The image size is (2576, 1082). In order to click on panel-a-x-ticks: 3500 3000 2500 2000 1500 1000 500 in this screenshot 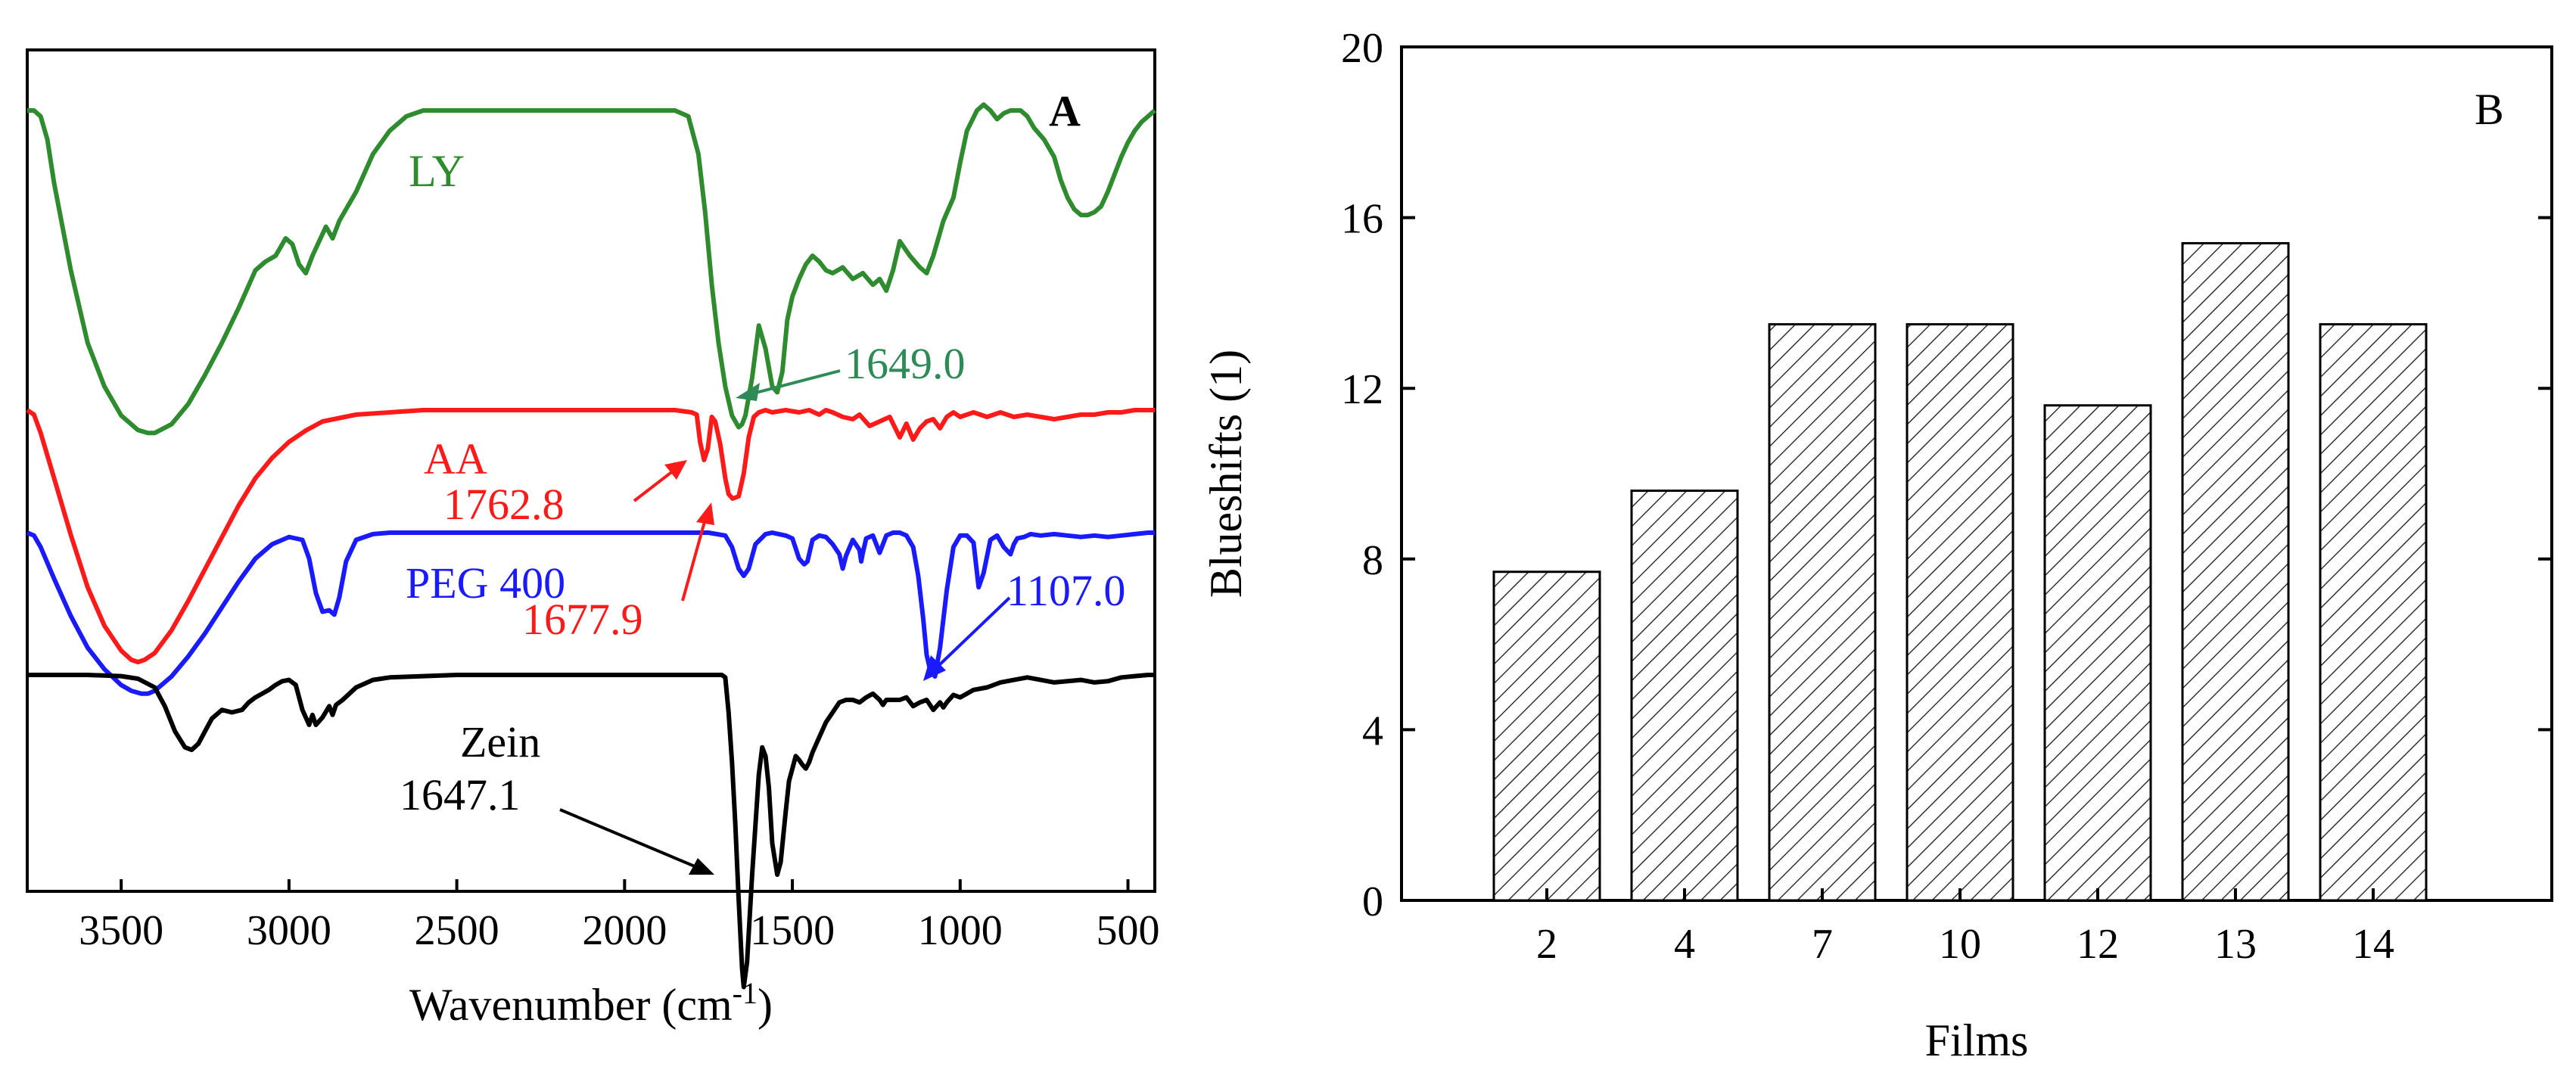, I will do `click(619, 916)`.